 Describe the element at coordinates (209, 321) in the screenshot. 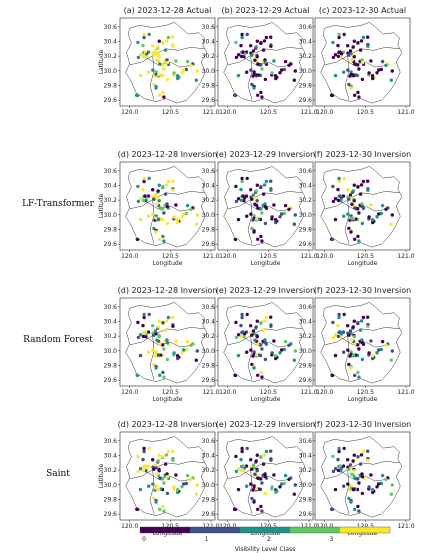

I see `y-tick-label: 30.4` at that location.